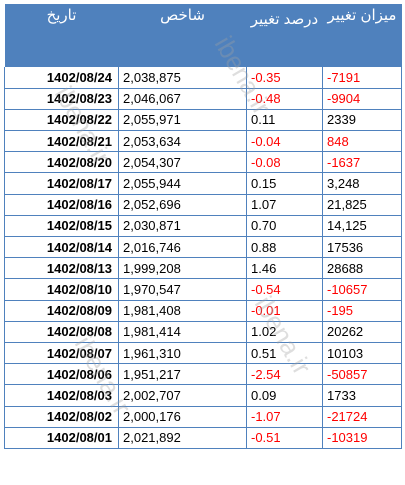 This screenshot has height=485, width=405. Describe the element at coordinates (182, 183) in the screenshot. I see `index-cell: 2,055,944` at that location.